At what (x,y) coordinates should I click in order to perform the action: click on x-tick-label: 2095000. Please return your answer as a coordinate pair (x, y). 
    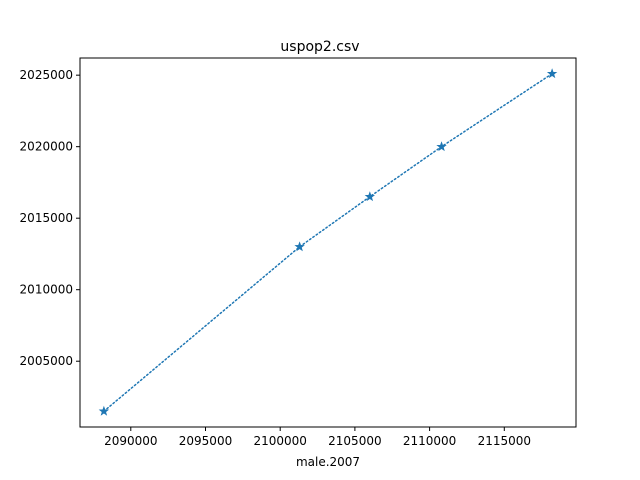
    Looking at the image, I should click on (205, 441).